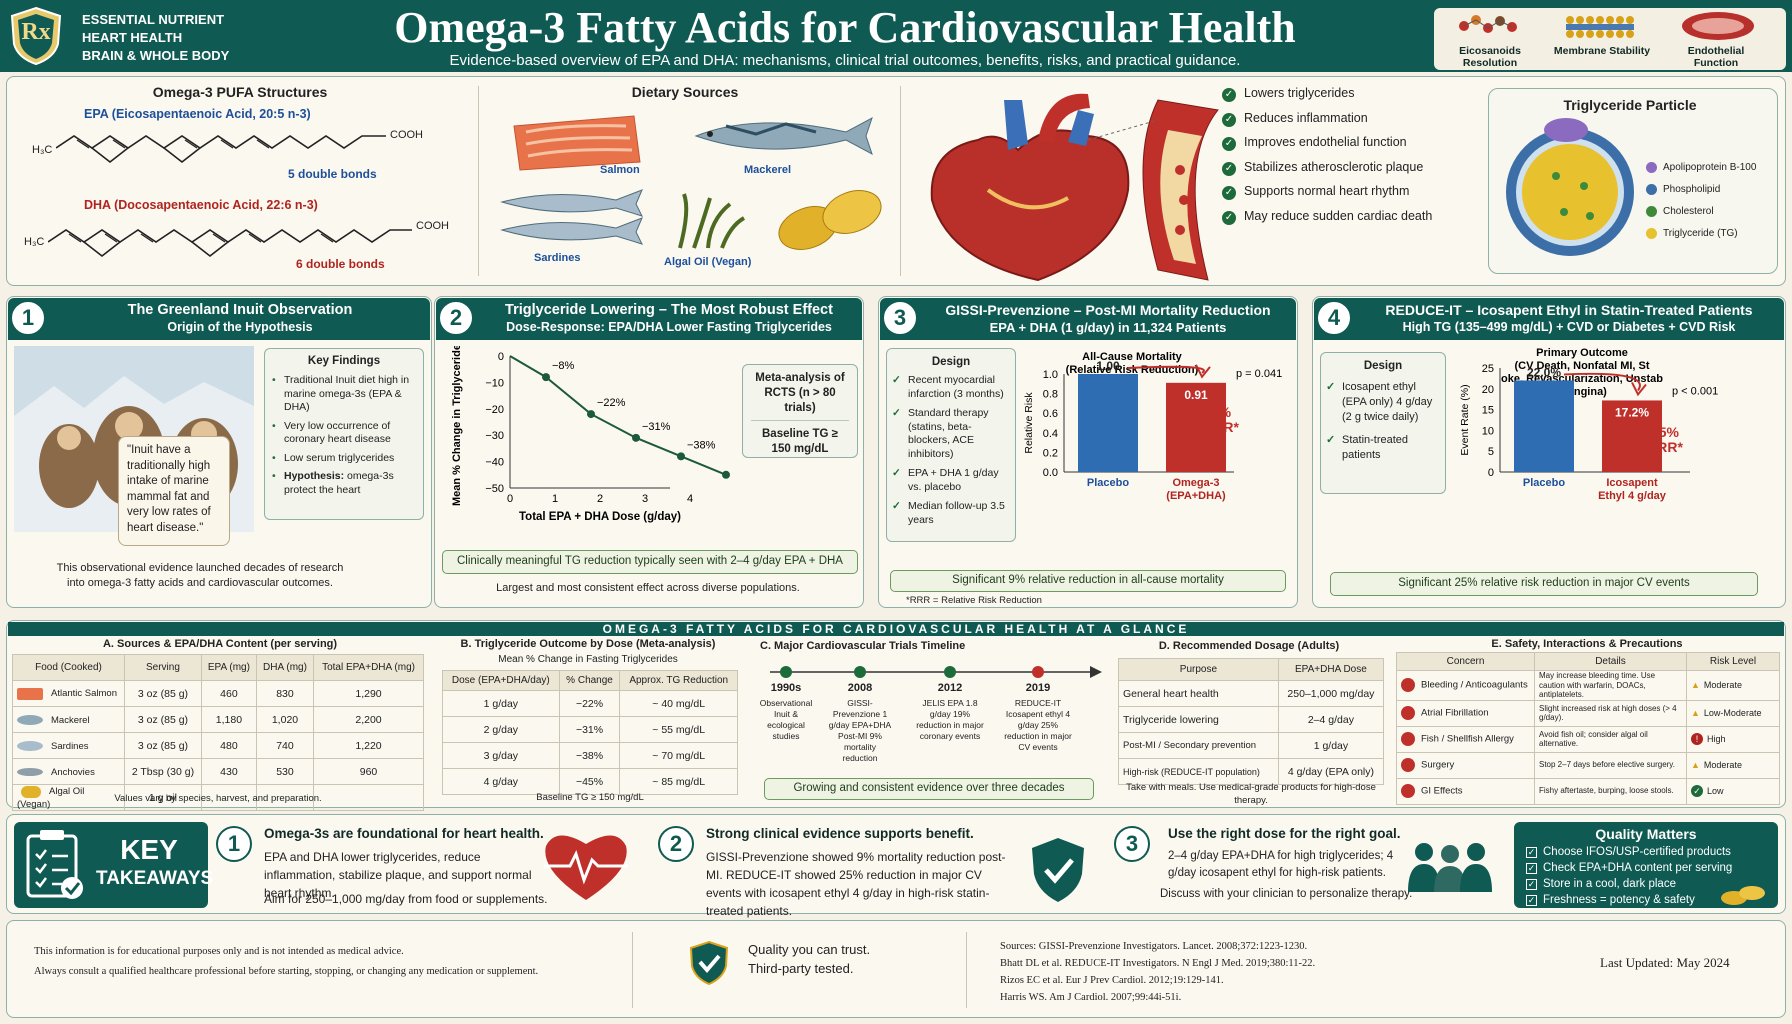 This screenshot has width=1792, height=1024. I want to click on quality-item: ✓ Store in a cool, dark place, so click(1601, 884).